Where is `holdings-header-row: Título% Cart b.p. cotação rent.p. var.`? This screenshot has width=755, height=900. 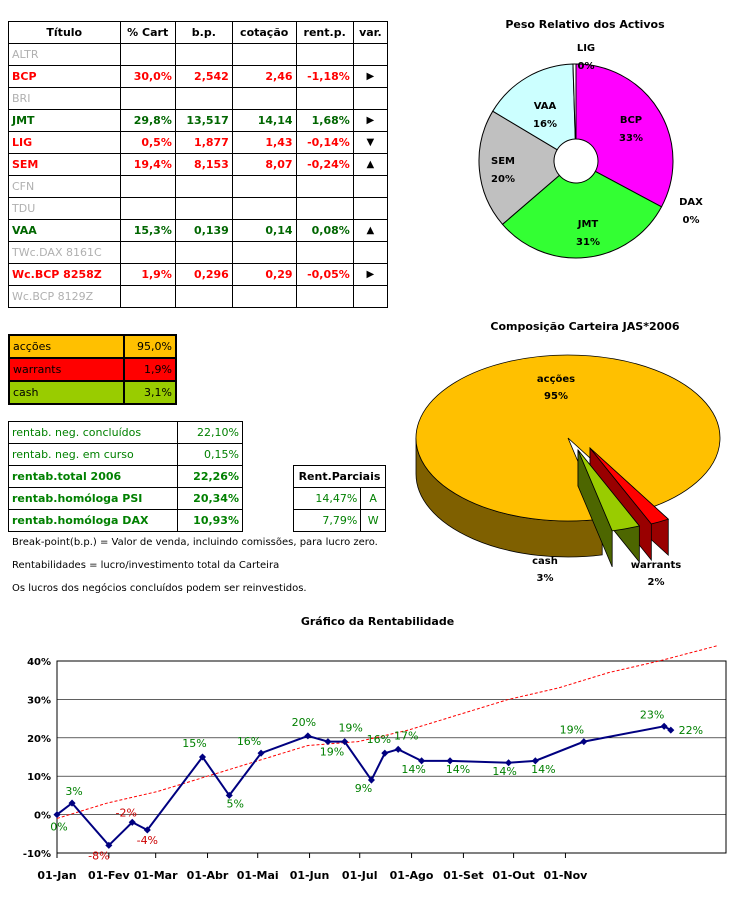
holdings-header-row: Título% Cart b.p. cotação rent.p. var. is located at coordinates (198, 32).